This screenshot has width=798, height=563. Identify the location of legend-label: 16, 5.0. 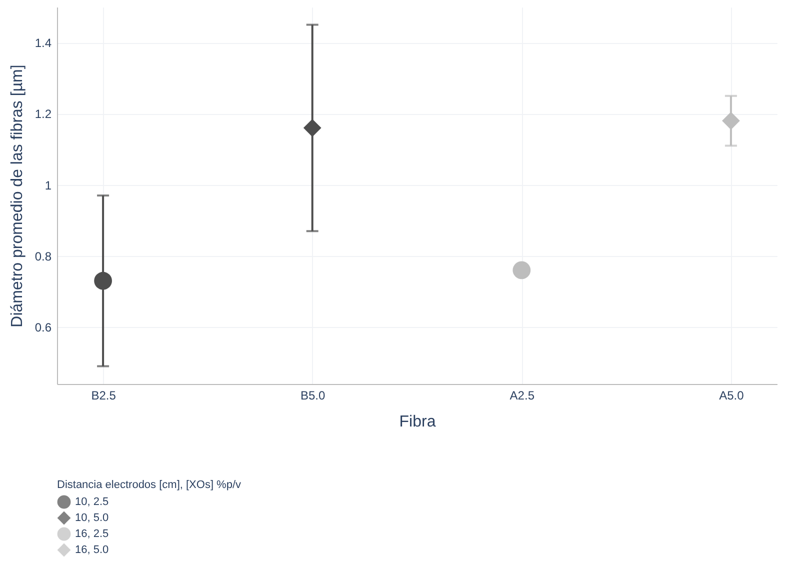
(92, 550).